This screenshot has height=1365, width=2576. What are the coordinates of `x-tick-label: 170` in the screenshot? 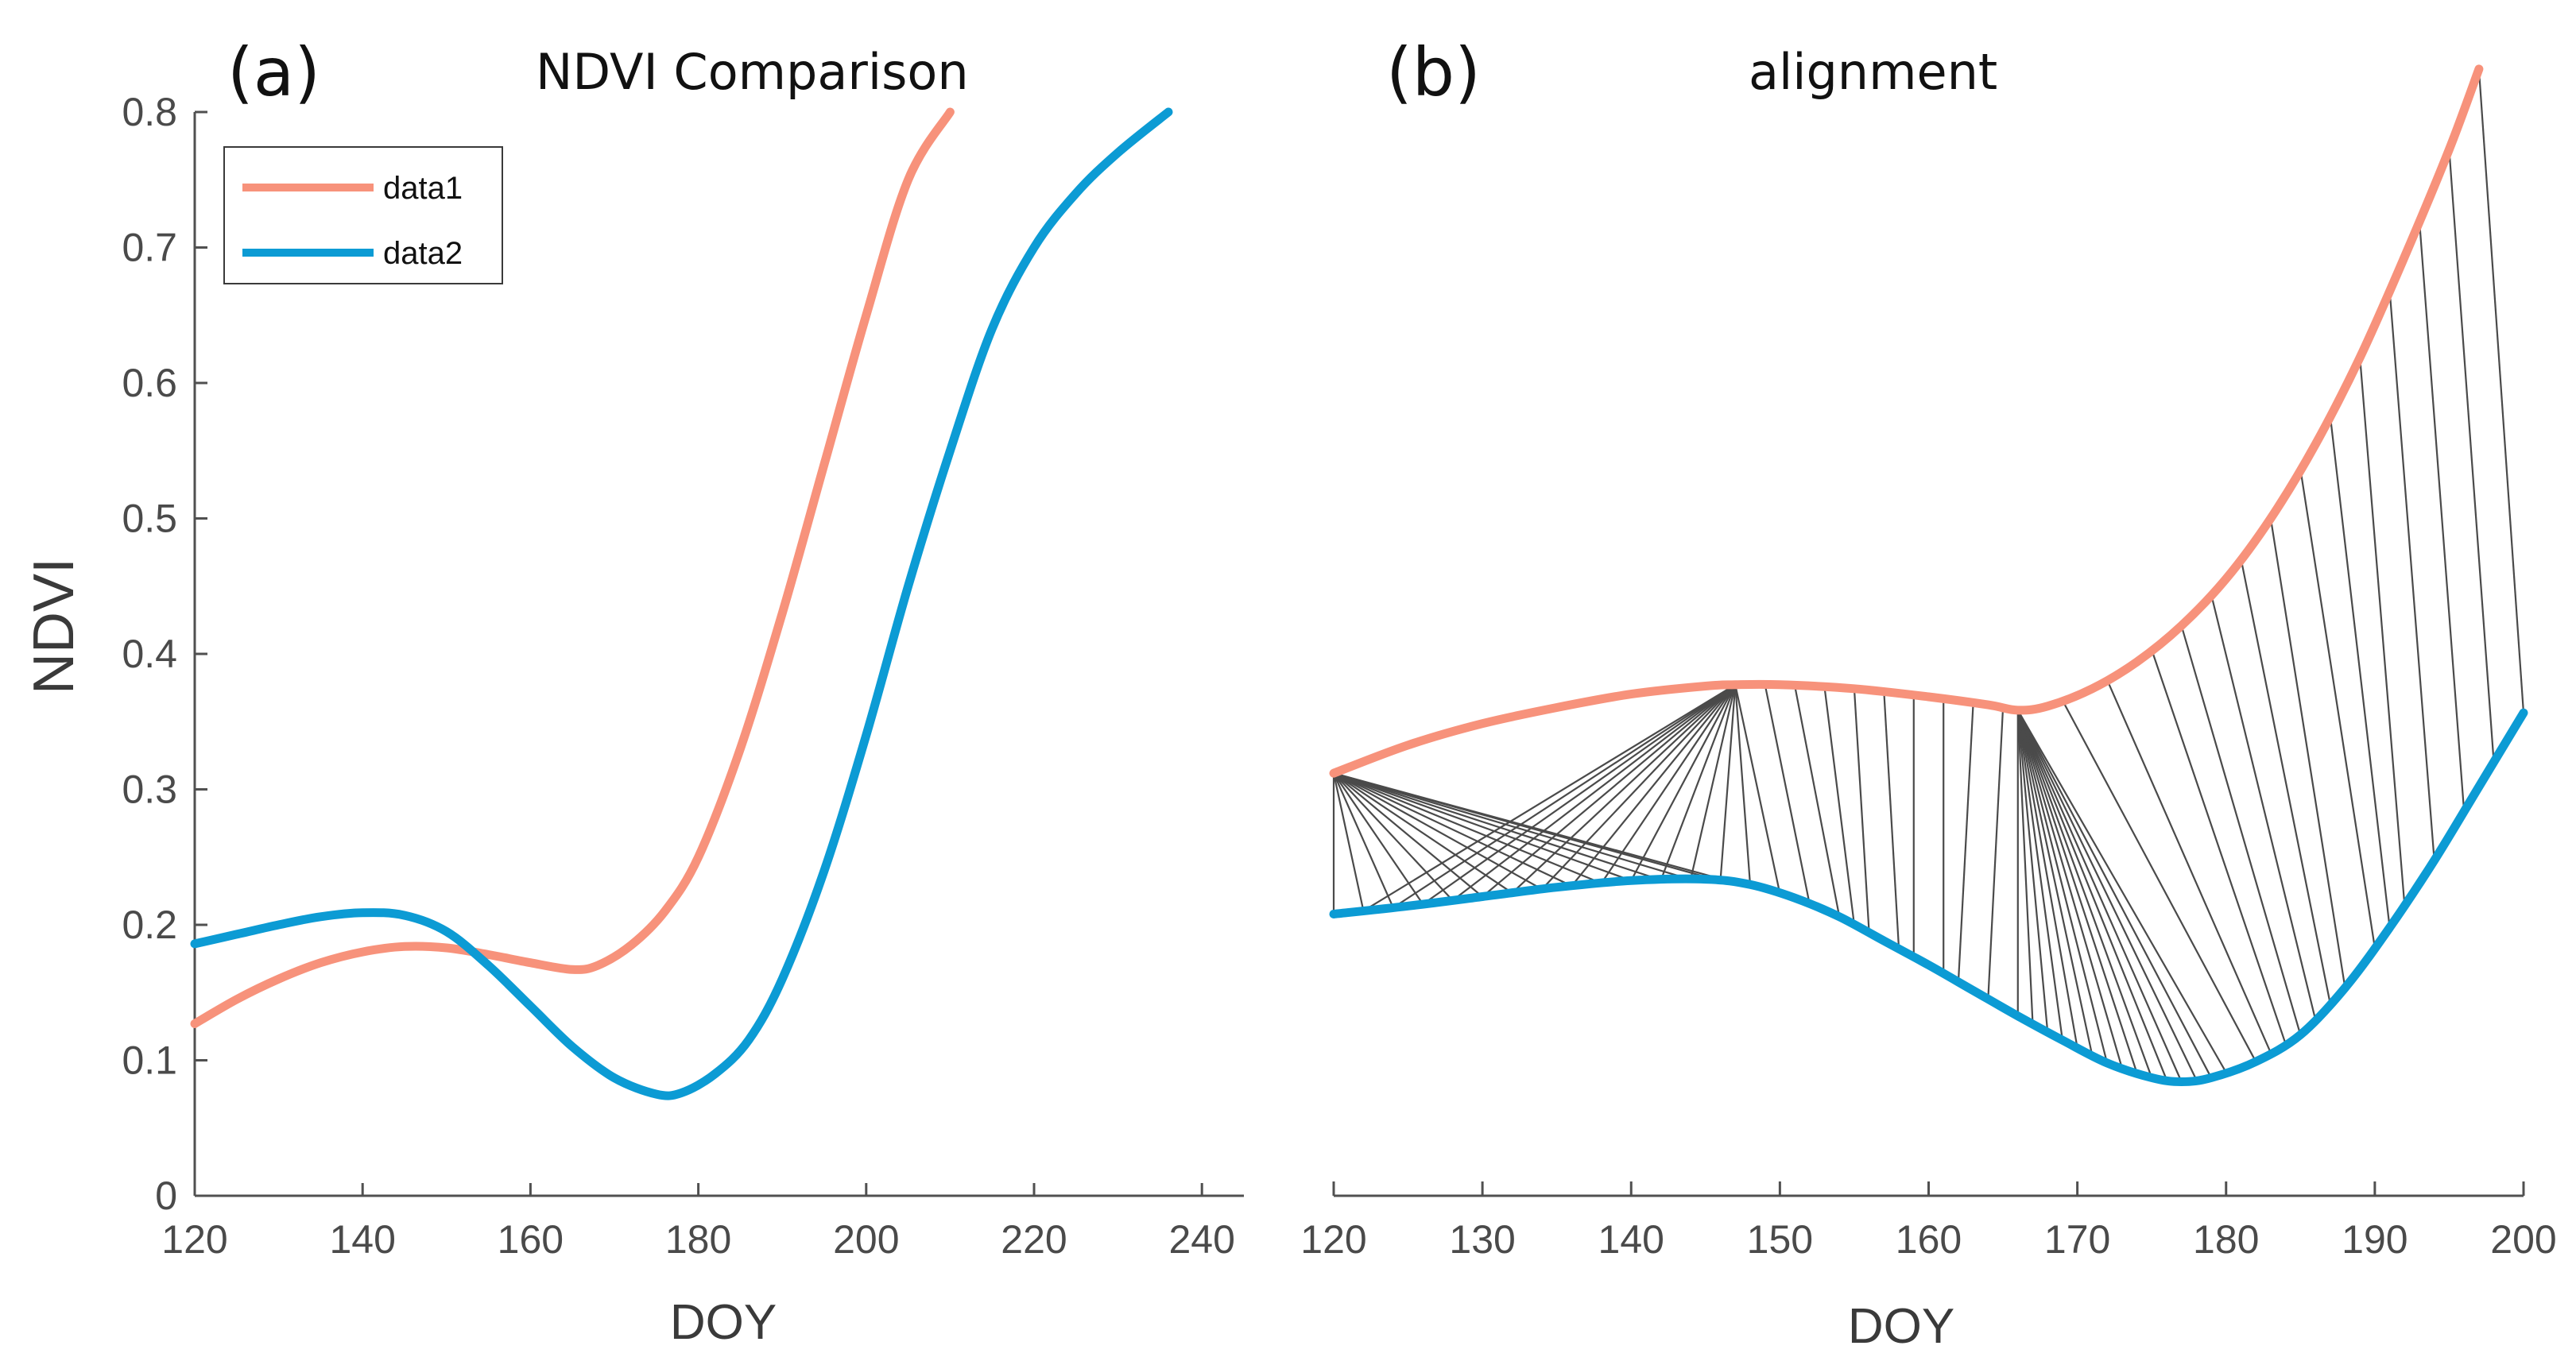 It's located at (2077, 1239).